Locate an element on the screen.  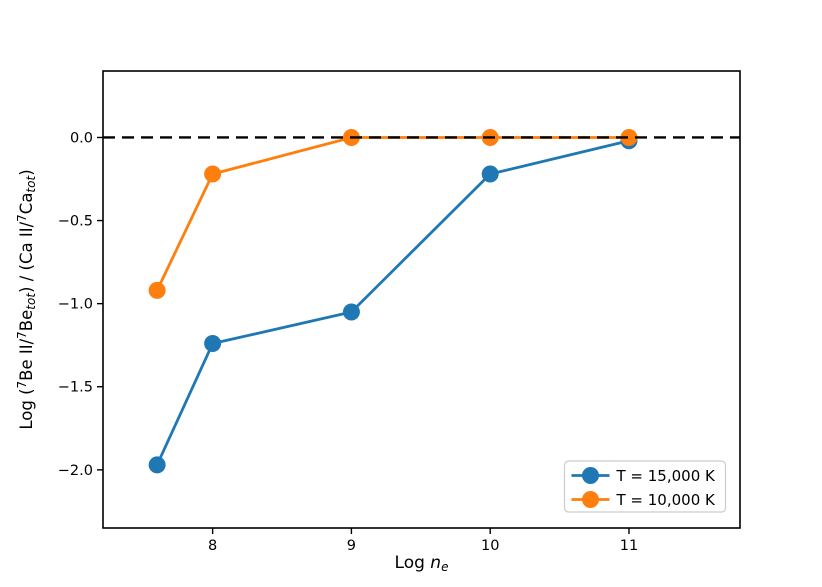
x-axis-label: Log ne is located at coordinates (422, 563).